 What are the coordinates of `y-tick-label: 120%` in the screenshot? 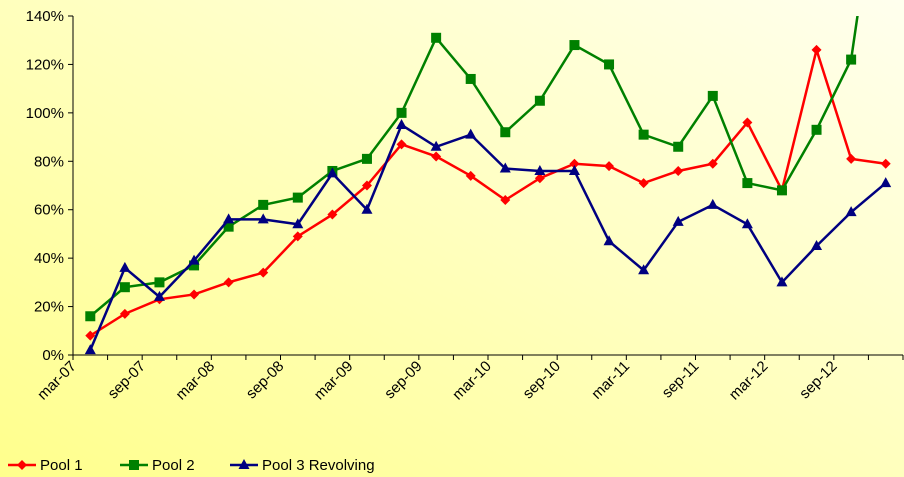 It's located at (45, 64).